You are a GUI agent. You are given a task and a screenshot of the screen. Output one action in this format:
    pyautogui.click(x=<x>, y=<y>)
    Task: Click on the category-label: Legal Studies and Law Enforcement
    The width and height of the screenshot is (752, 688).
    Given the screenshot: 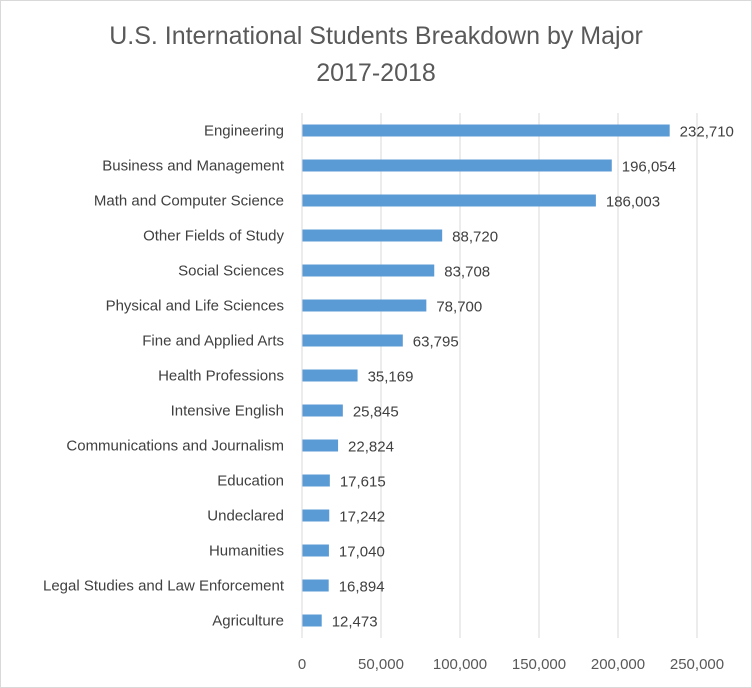 What is the action you would take?
    pyautogui.click(x=164, y=586)
    